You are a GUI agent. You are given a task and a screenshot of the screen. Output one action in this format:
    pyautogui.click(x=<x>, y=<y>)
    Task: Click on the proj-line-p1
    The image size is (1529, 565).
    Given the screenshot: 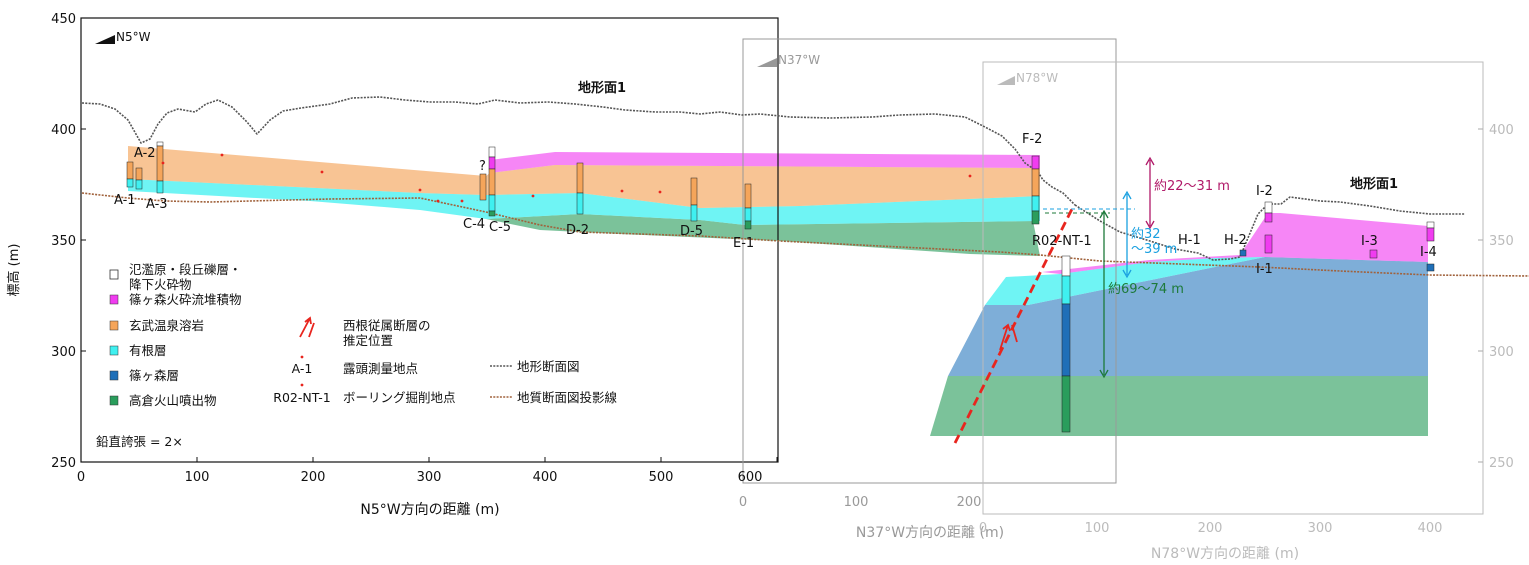 What is the action you would take?
    pyautogui.click(x=805, y=234)
    